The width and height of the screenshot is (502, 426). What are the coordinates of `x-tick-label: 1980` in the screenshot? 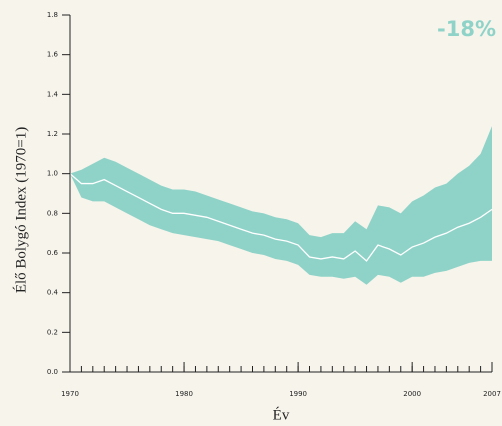 It's located at (184, 394).